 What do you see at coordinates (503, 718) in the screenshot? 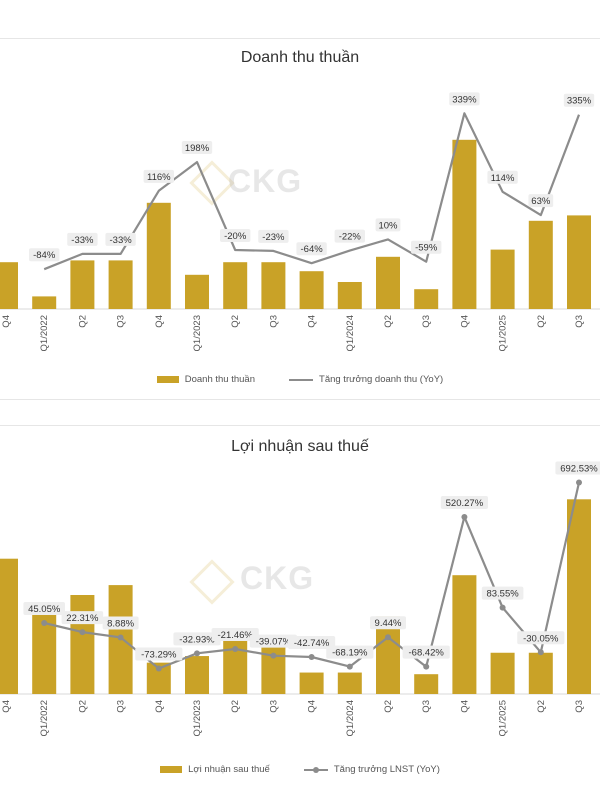
I see `x-tick-label: Q1/2025` at bounding box center [503, 718].